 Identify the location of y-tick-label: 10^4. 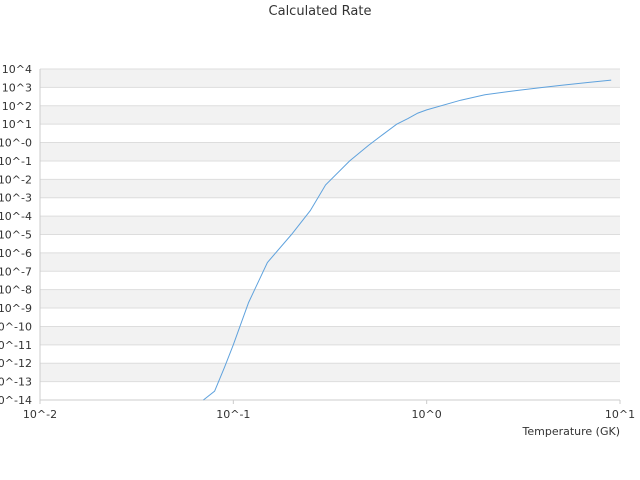
(17, 69).